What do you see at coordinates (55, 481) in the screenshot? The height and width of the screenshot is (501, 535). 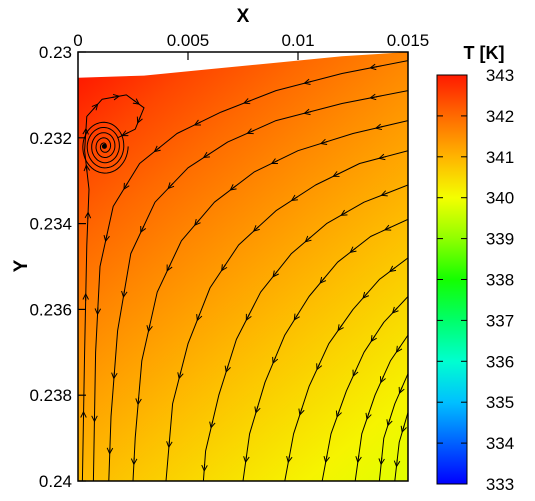 I see `y-tick-label: 0.24` at bounding box center [55, 481].